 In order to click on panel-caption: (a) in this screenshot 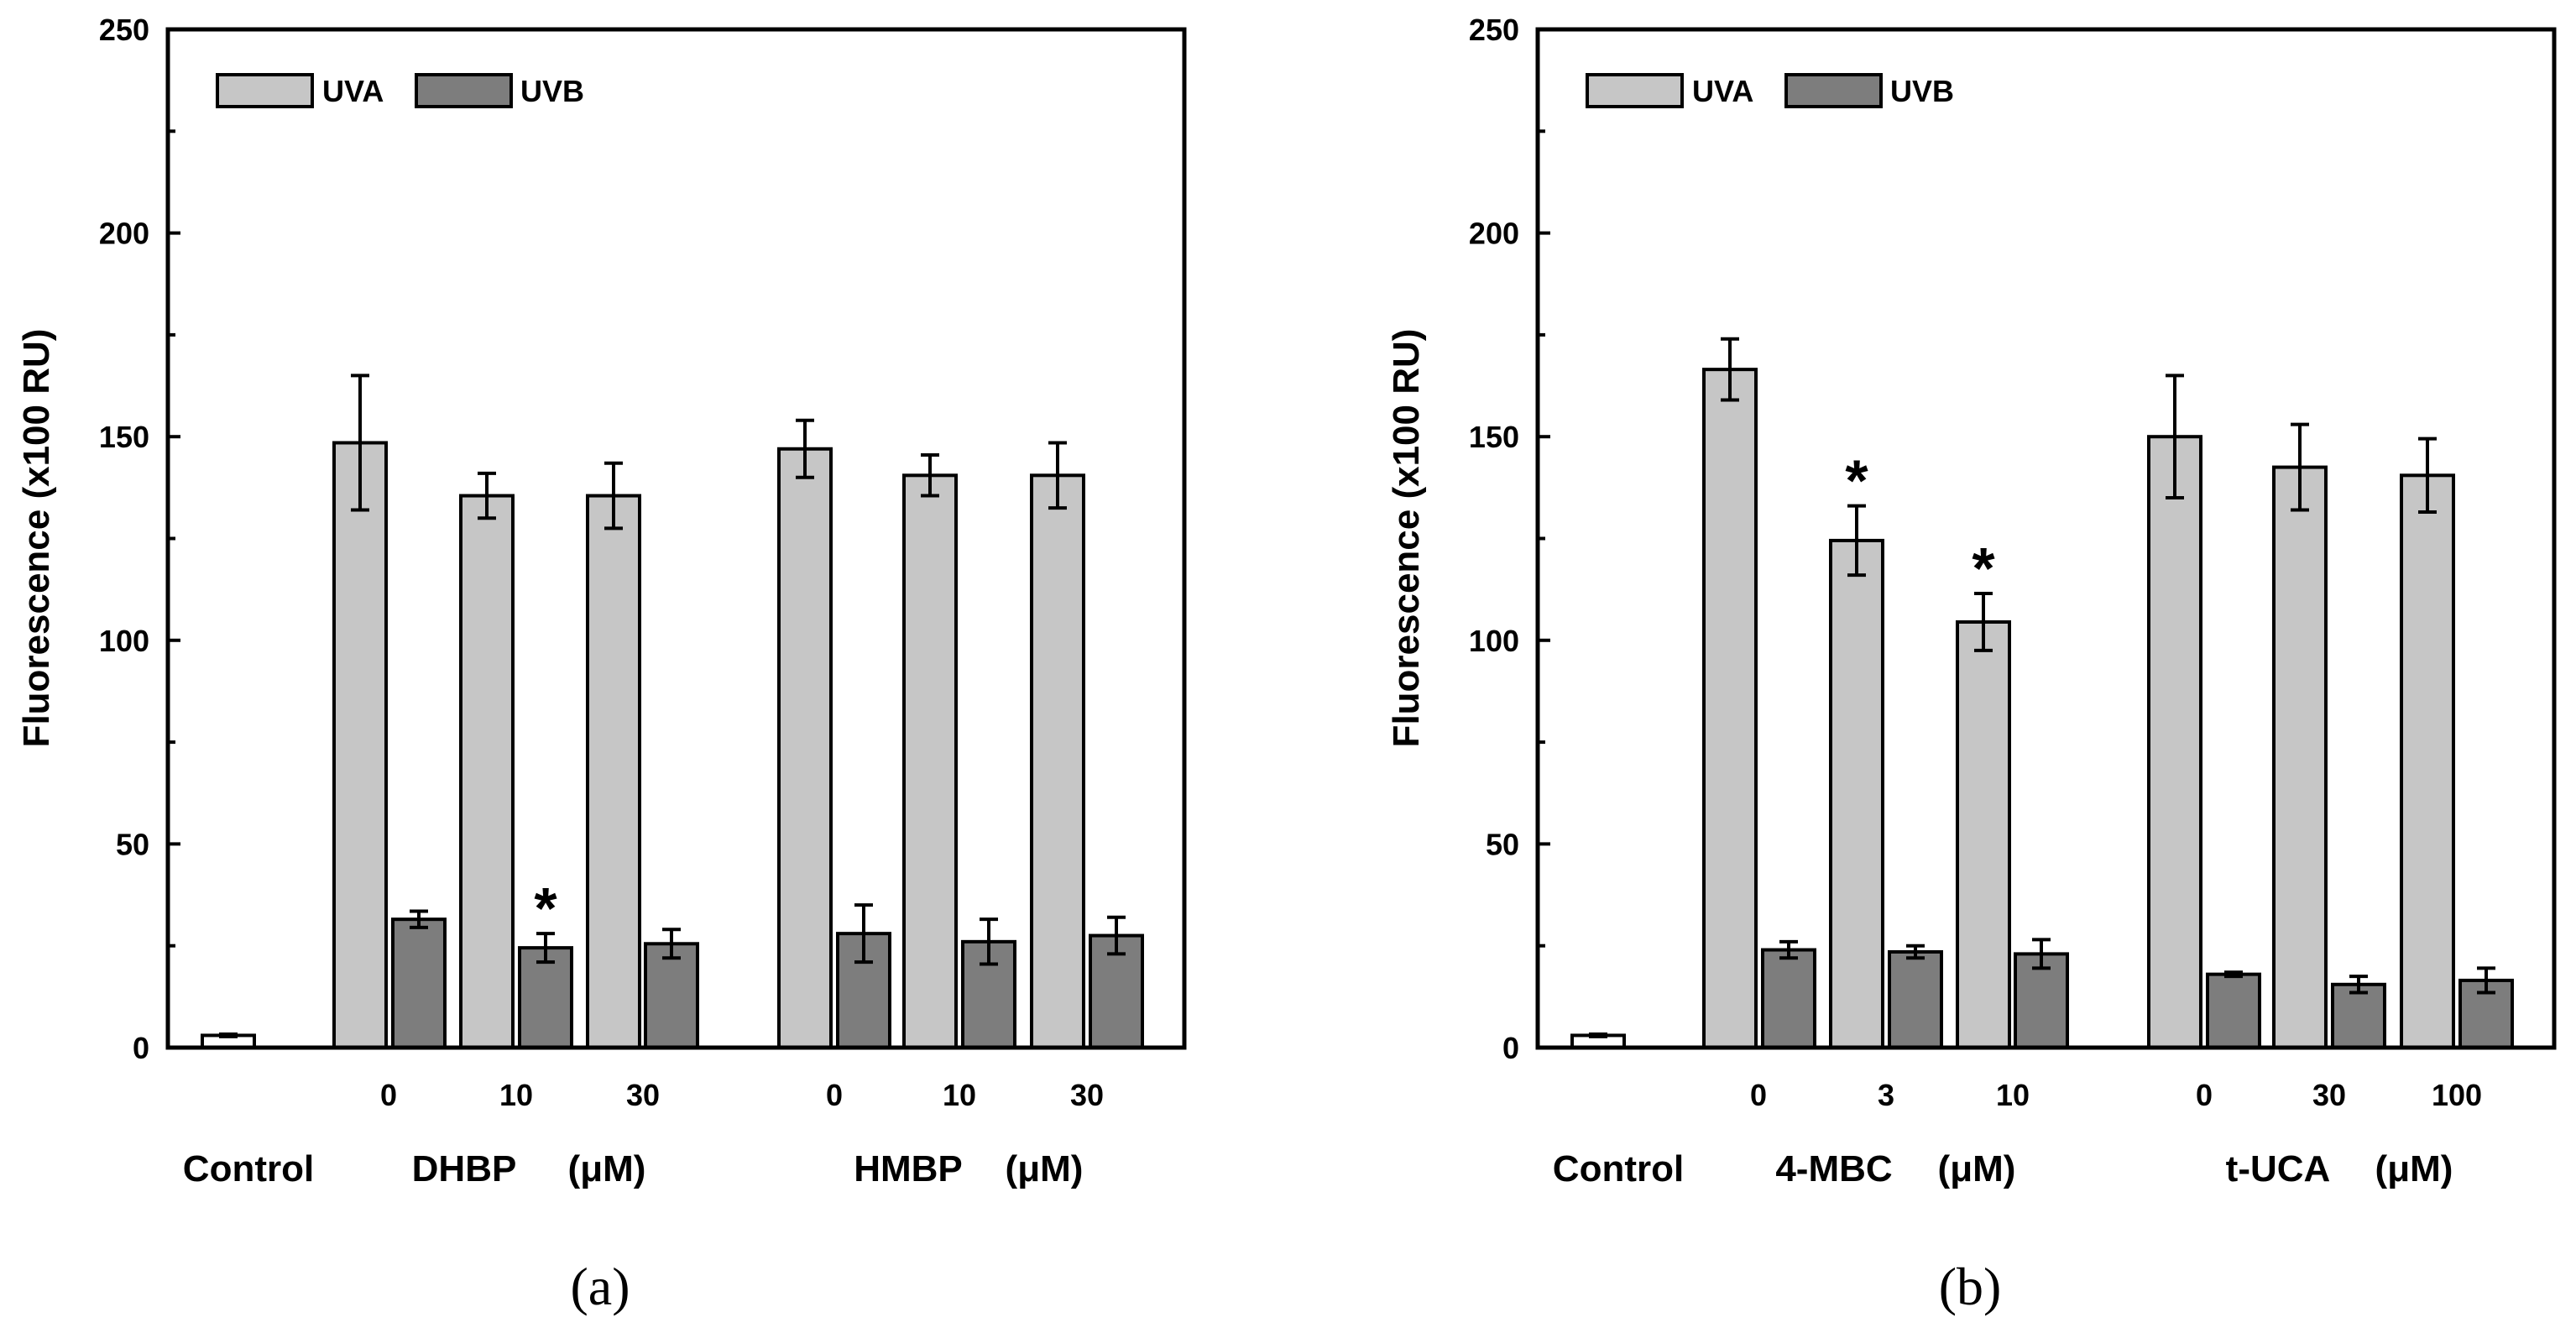, I will do `click(600, 1286)`.